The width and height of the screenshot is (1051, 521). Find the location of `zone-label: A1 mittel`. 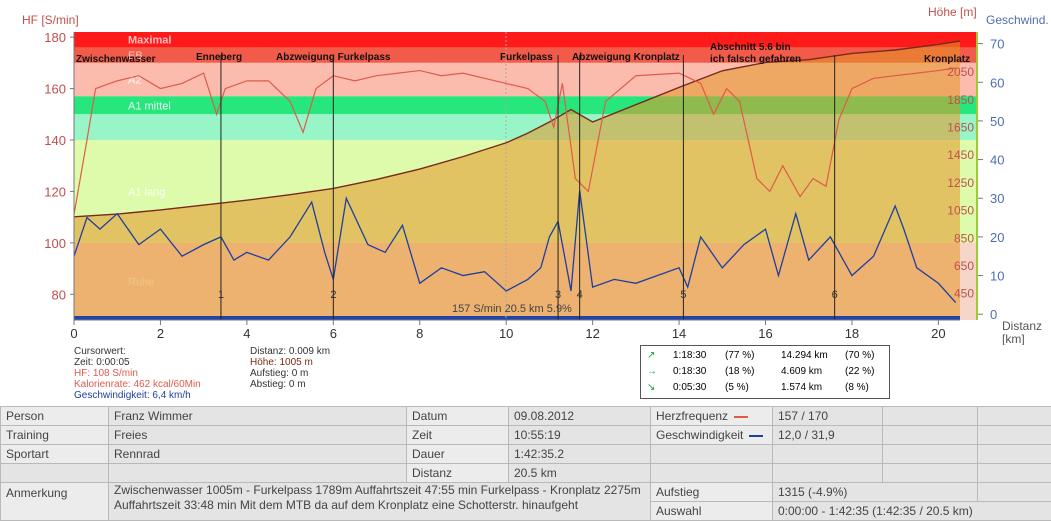

zone-label: A1 mittel is located at coordinates (149, 106).